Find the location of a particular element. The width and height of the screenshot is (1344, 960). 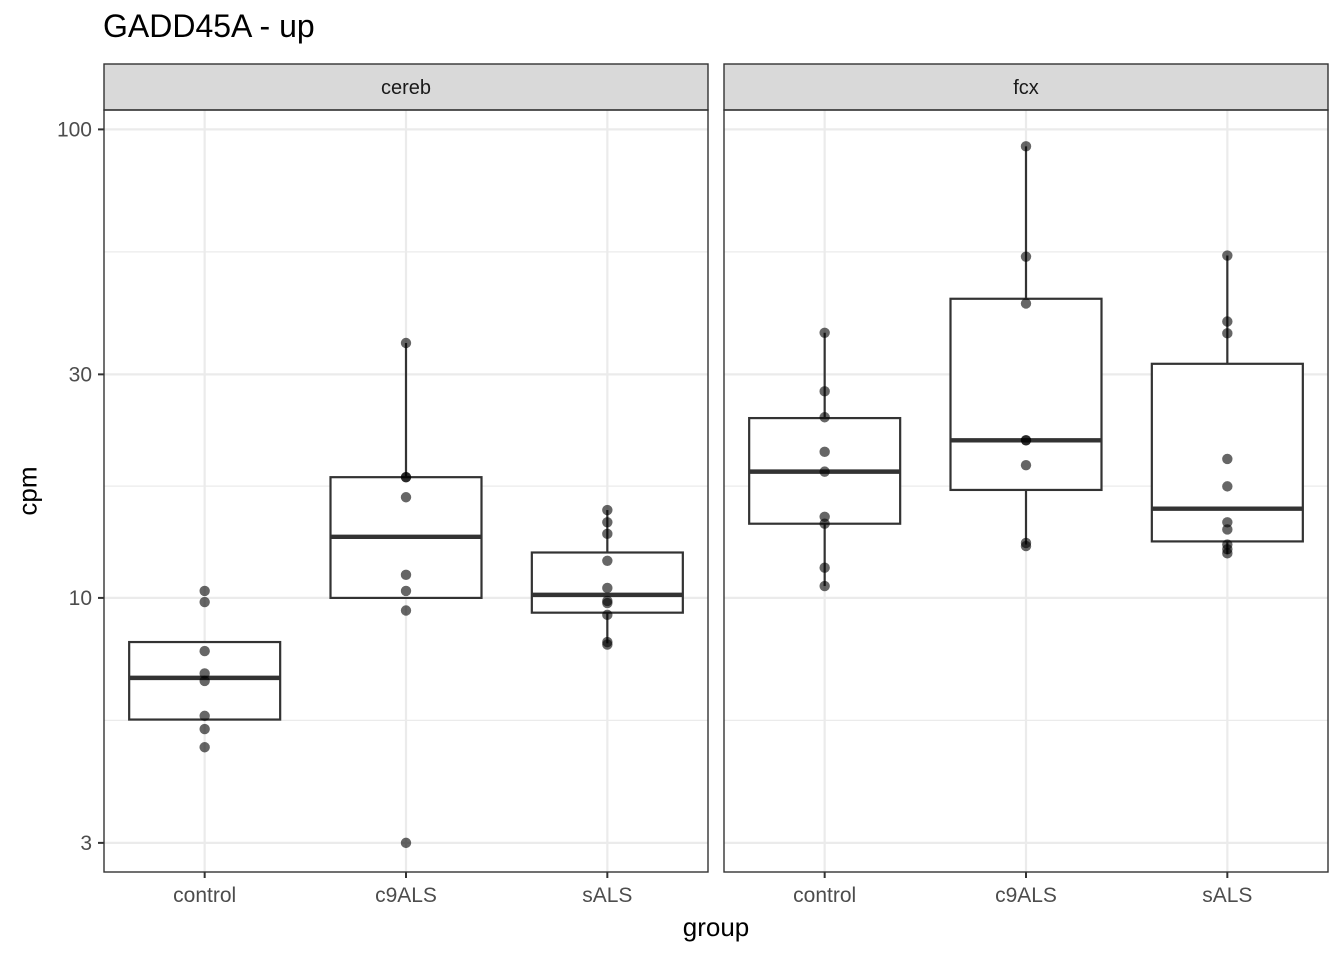

facet-strip-fcx is located at coordinates (1026, 87).